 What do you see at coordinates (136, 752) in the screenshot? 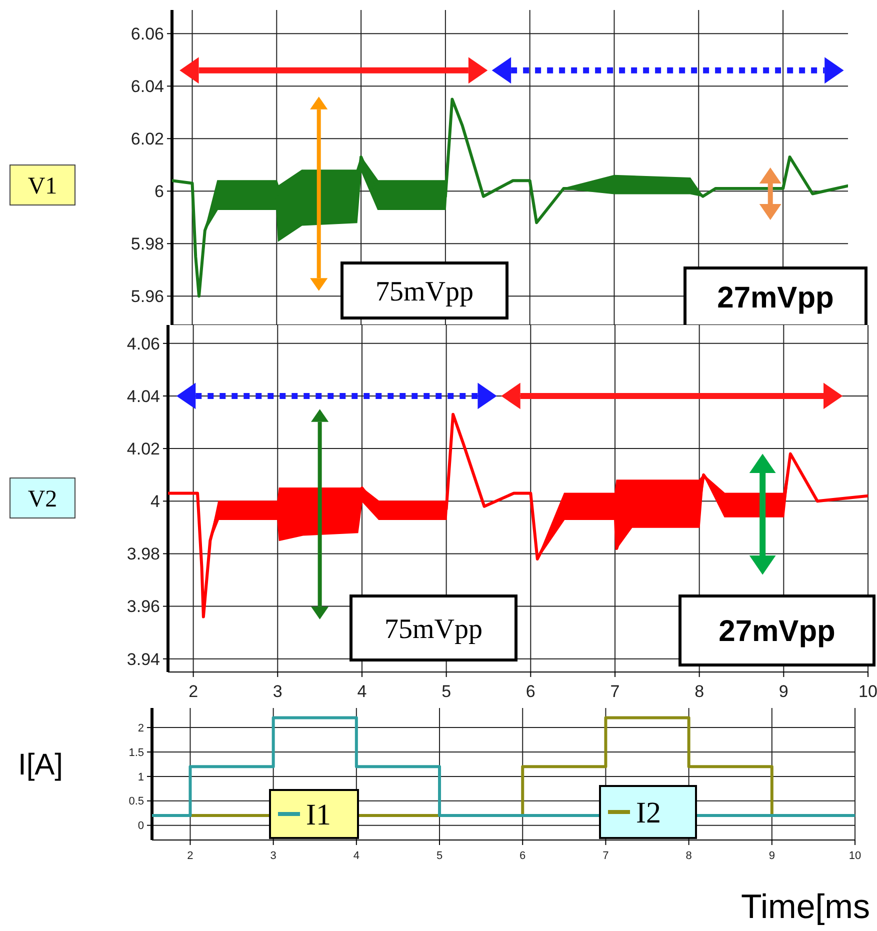
I see `y-tick-label: 1.5` at bounding box center [136, 752].